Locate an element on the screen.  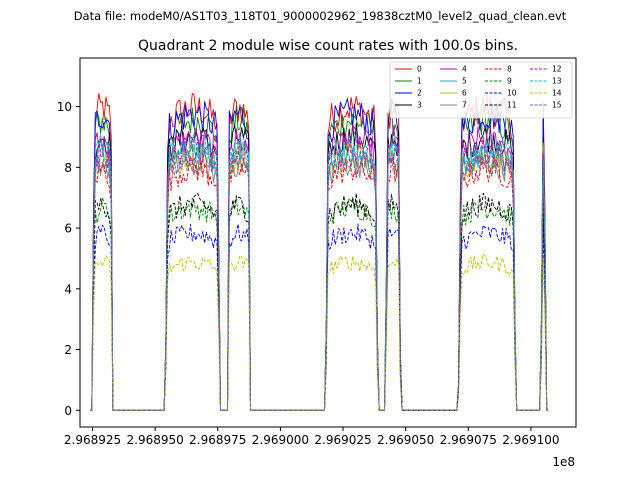
legend-label-14: 14 is located at coordinates (557, 93).